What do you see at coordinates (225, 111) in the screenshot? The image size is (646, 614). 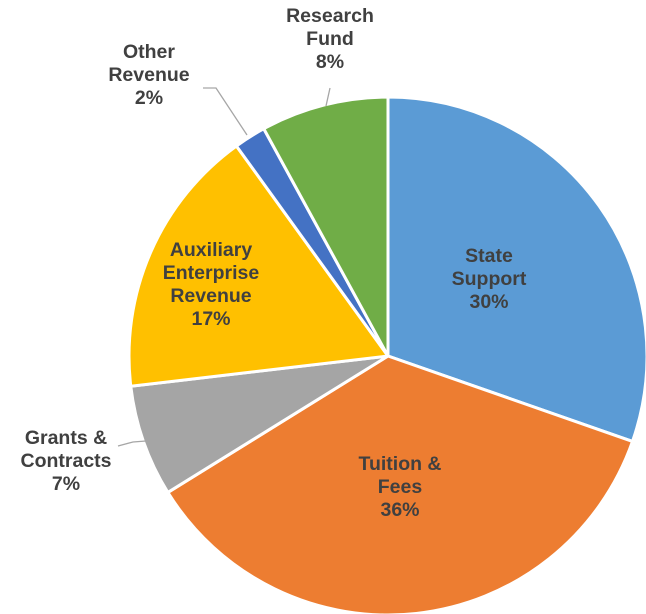 I see `leader-line-other-revenue` at bounding box center [225, 111].